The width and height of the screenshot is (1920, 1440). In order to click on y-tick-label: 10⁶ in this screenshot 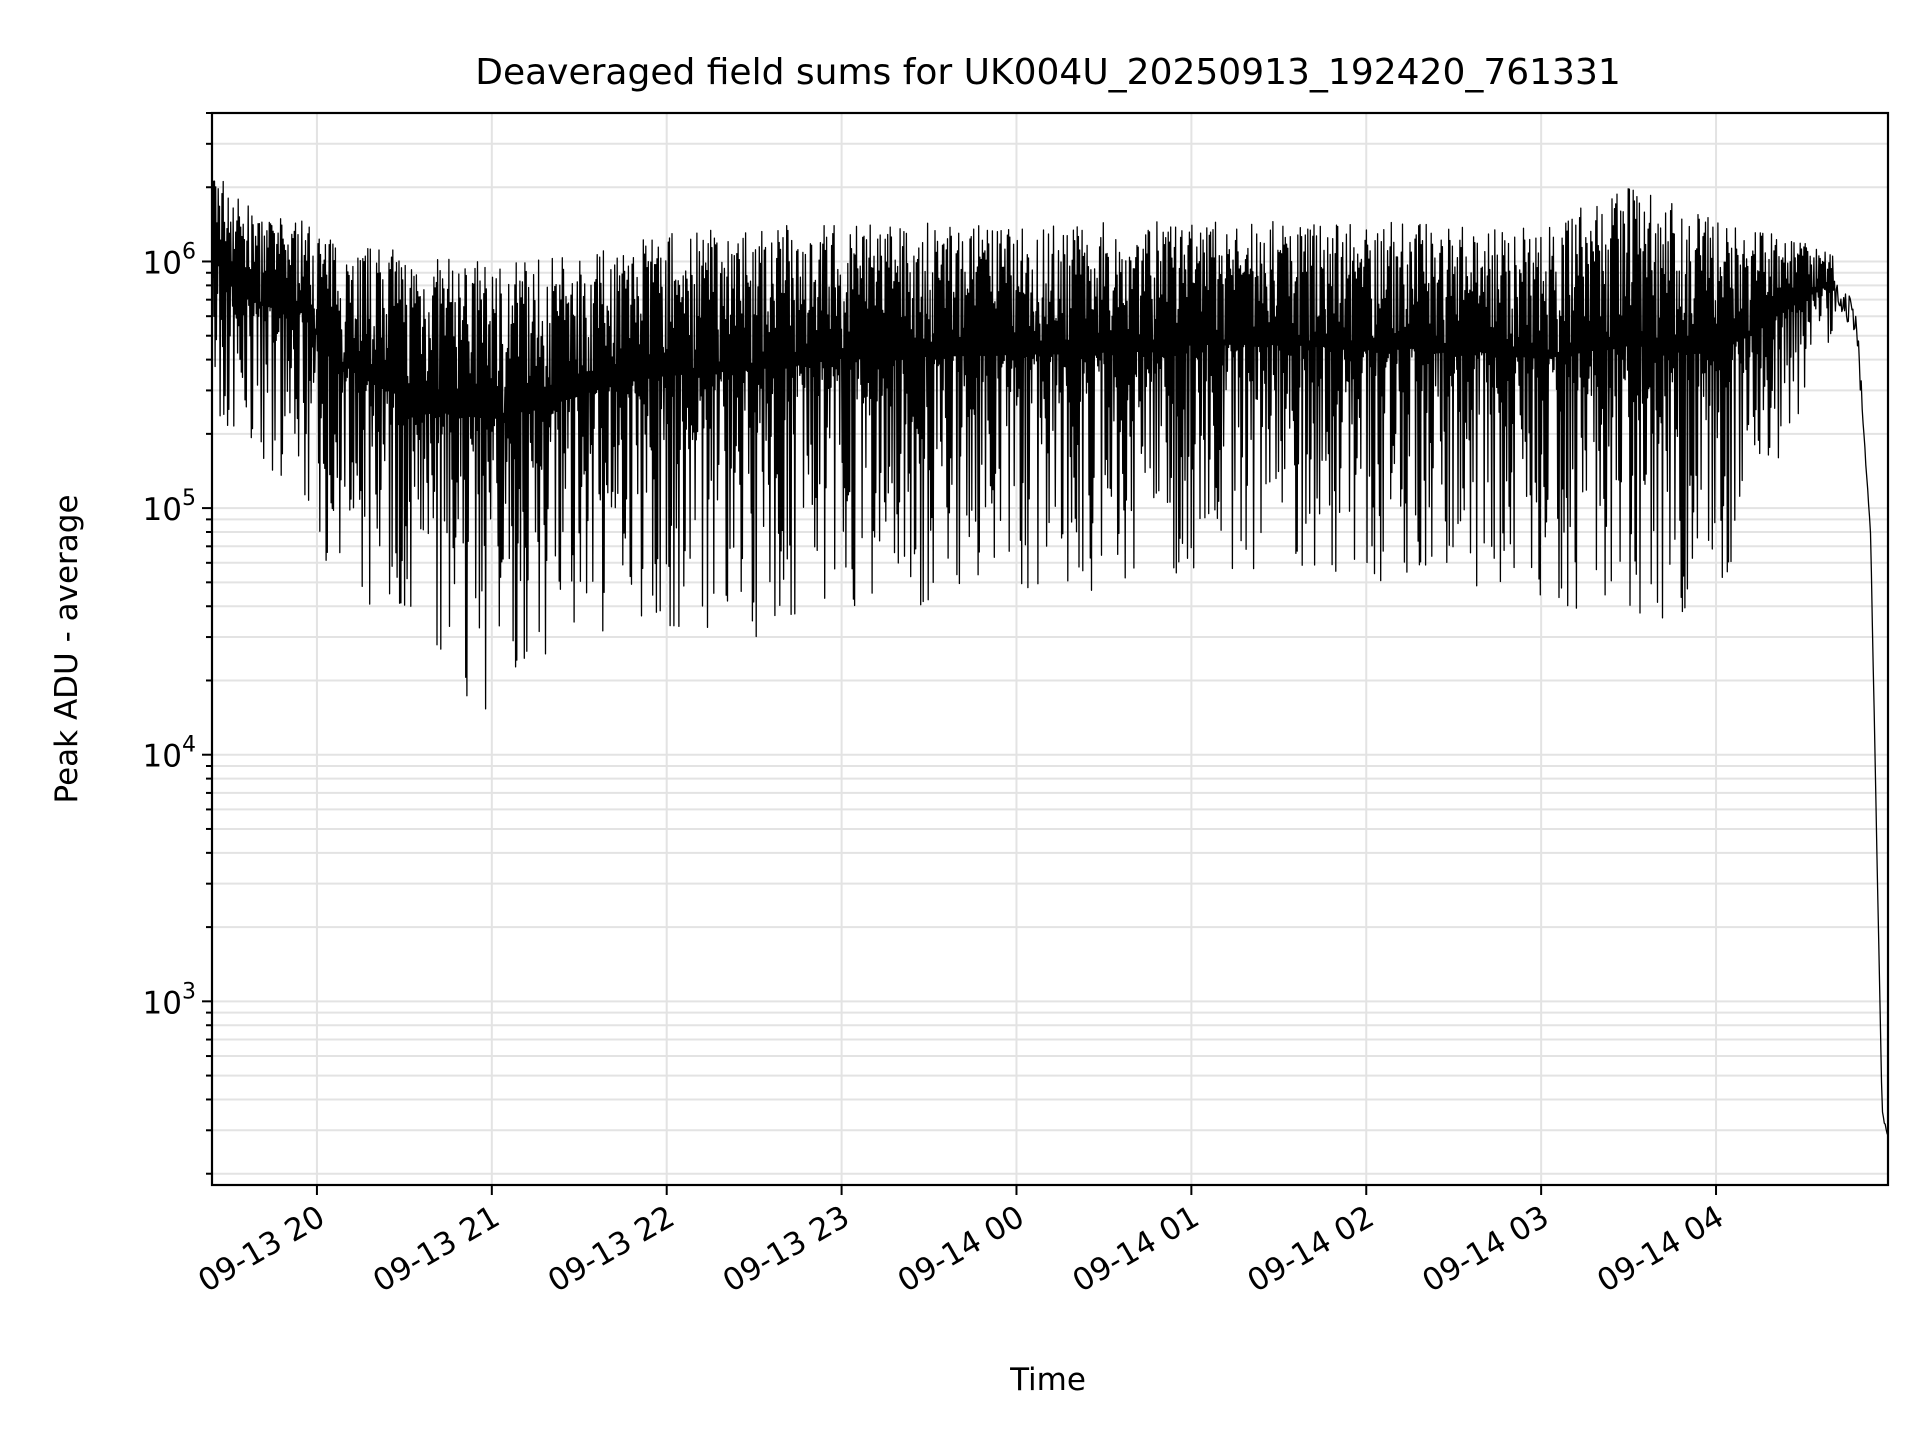, I will do `click(169, 260)`.